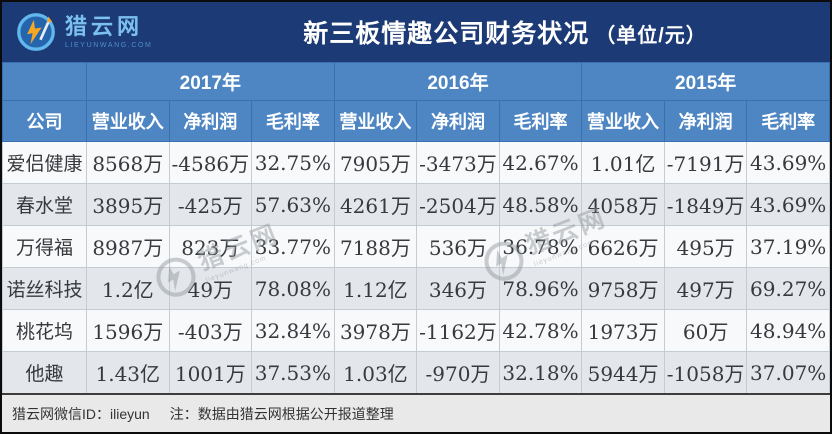 This screenshot has width=832, height=434. What do you see at coordinates (705, 246) in the screenshot?
I see `value-cell: 495万` at bounding box center [705, 246].